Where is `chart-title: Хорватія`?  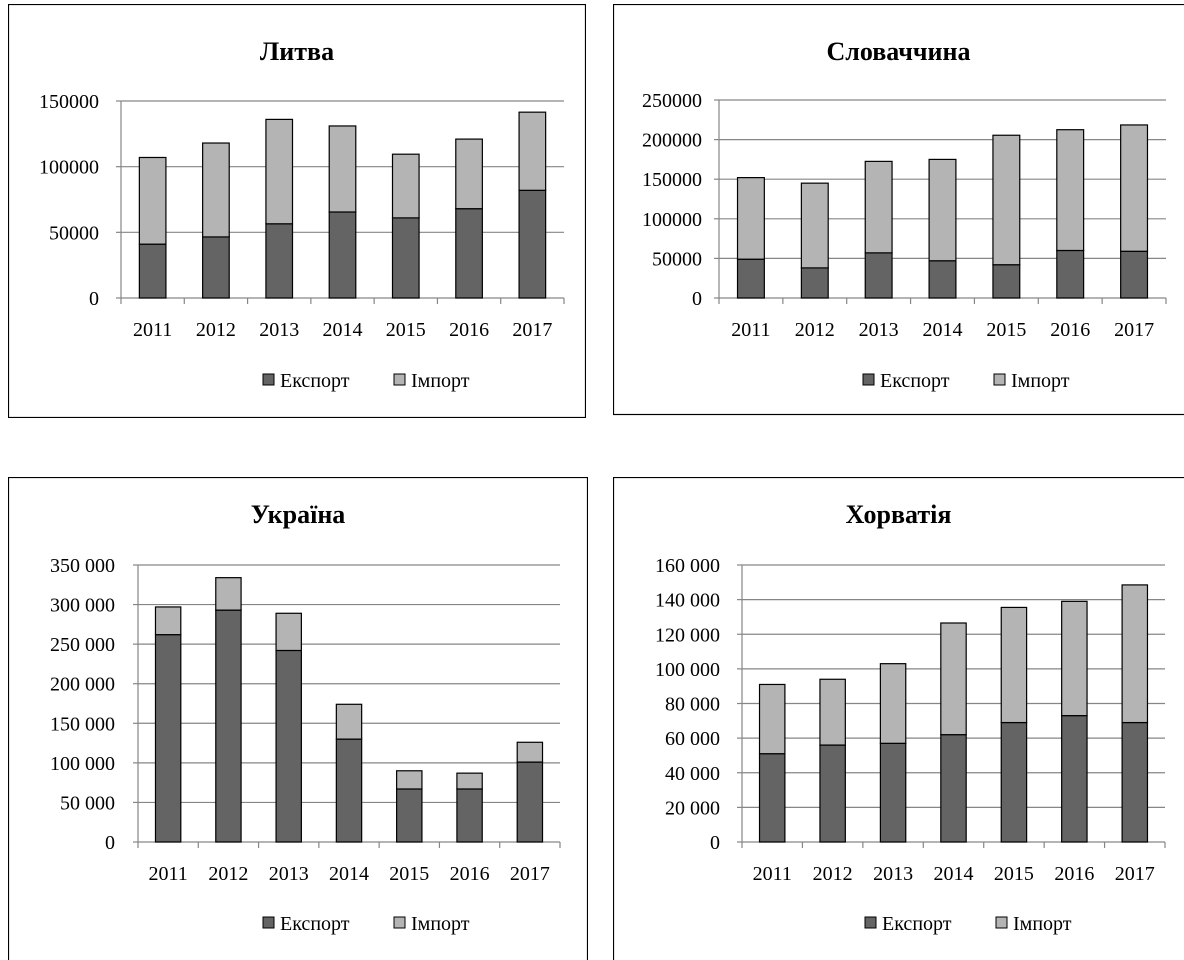 chart-title: Хорватія is located at coordinates (899, 514).